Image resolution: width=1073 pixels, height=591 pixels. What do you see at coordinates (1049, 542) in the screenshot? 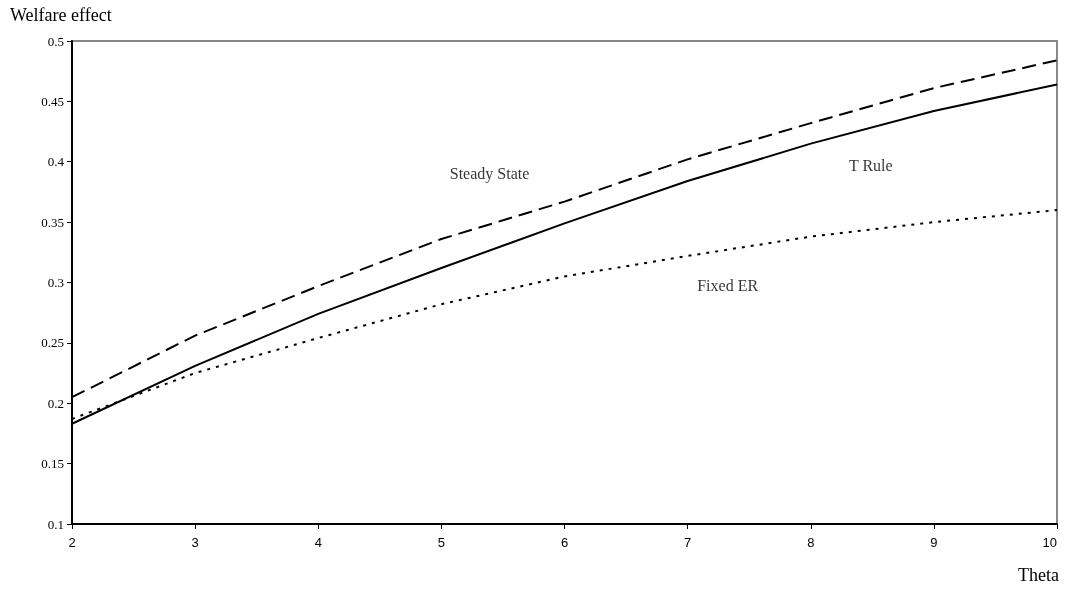
I see `x-tick-label: 10` at bounding box center [1049, 542].